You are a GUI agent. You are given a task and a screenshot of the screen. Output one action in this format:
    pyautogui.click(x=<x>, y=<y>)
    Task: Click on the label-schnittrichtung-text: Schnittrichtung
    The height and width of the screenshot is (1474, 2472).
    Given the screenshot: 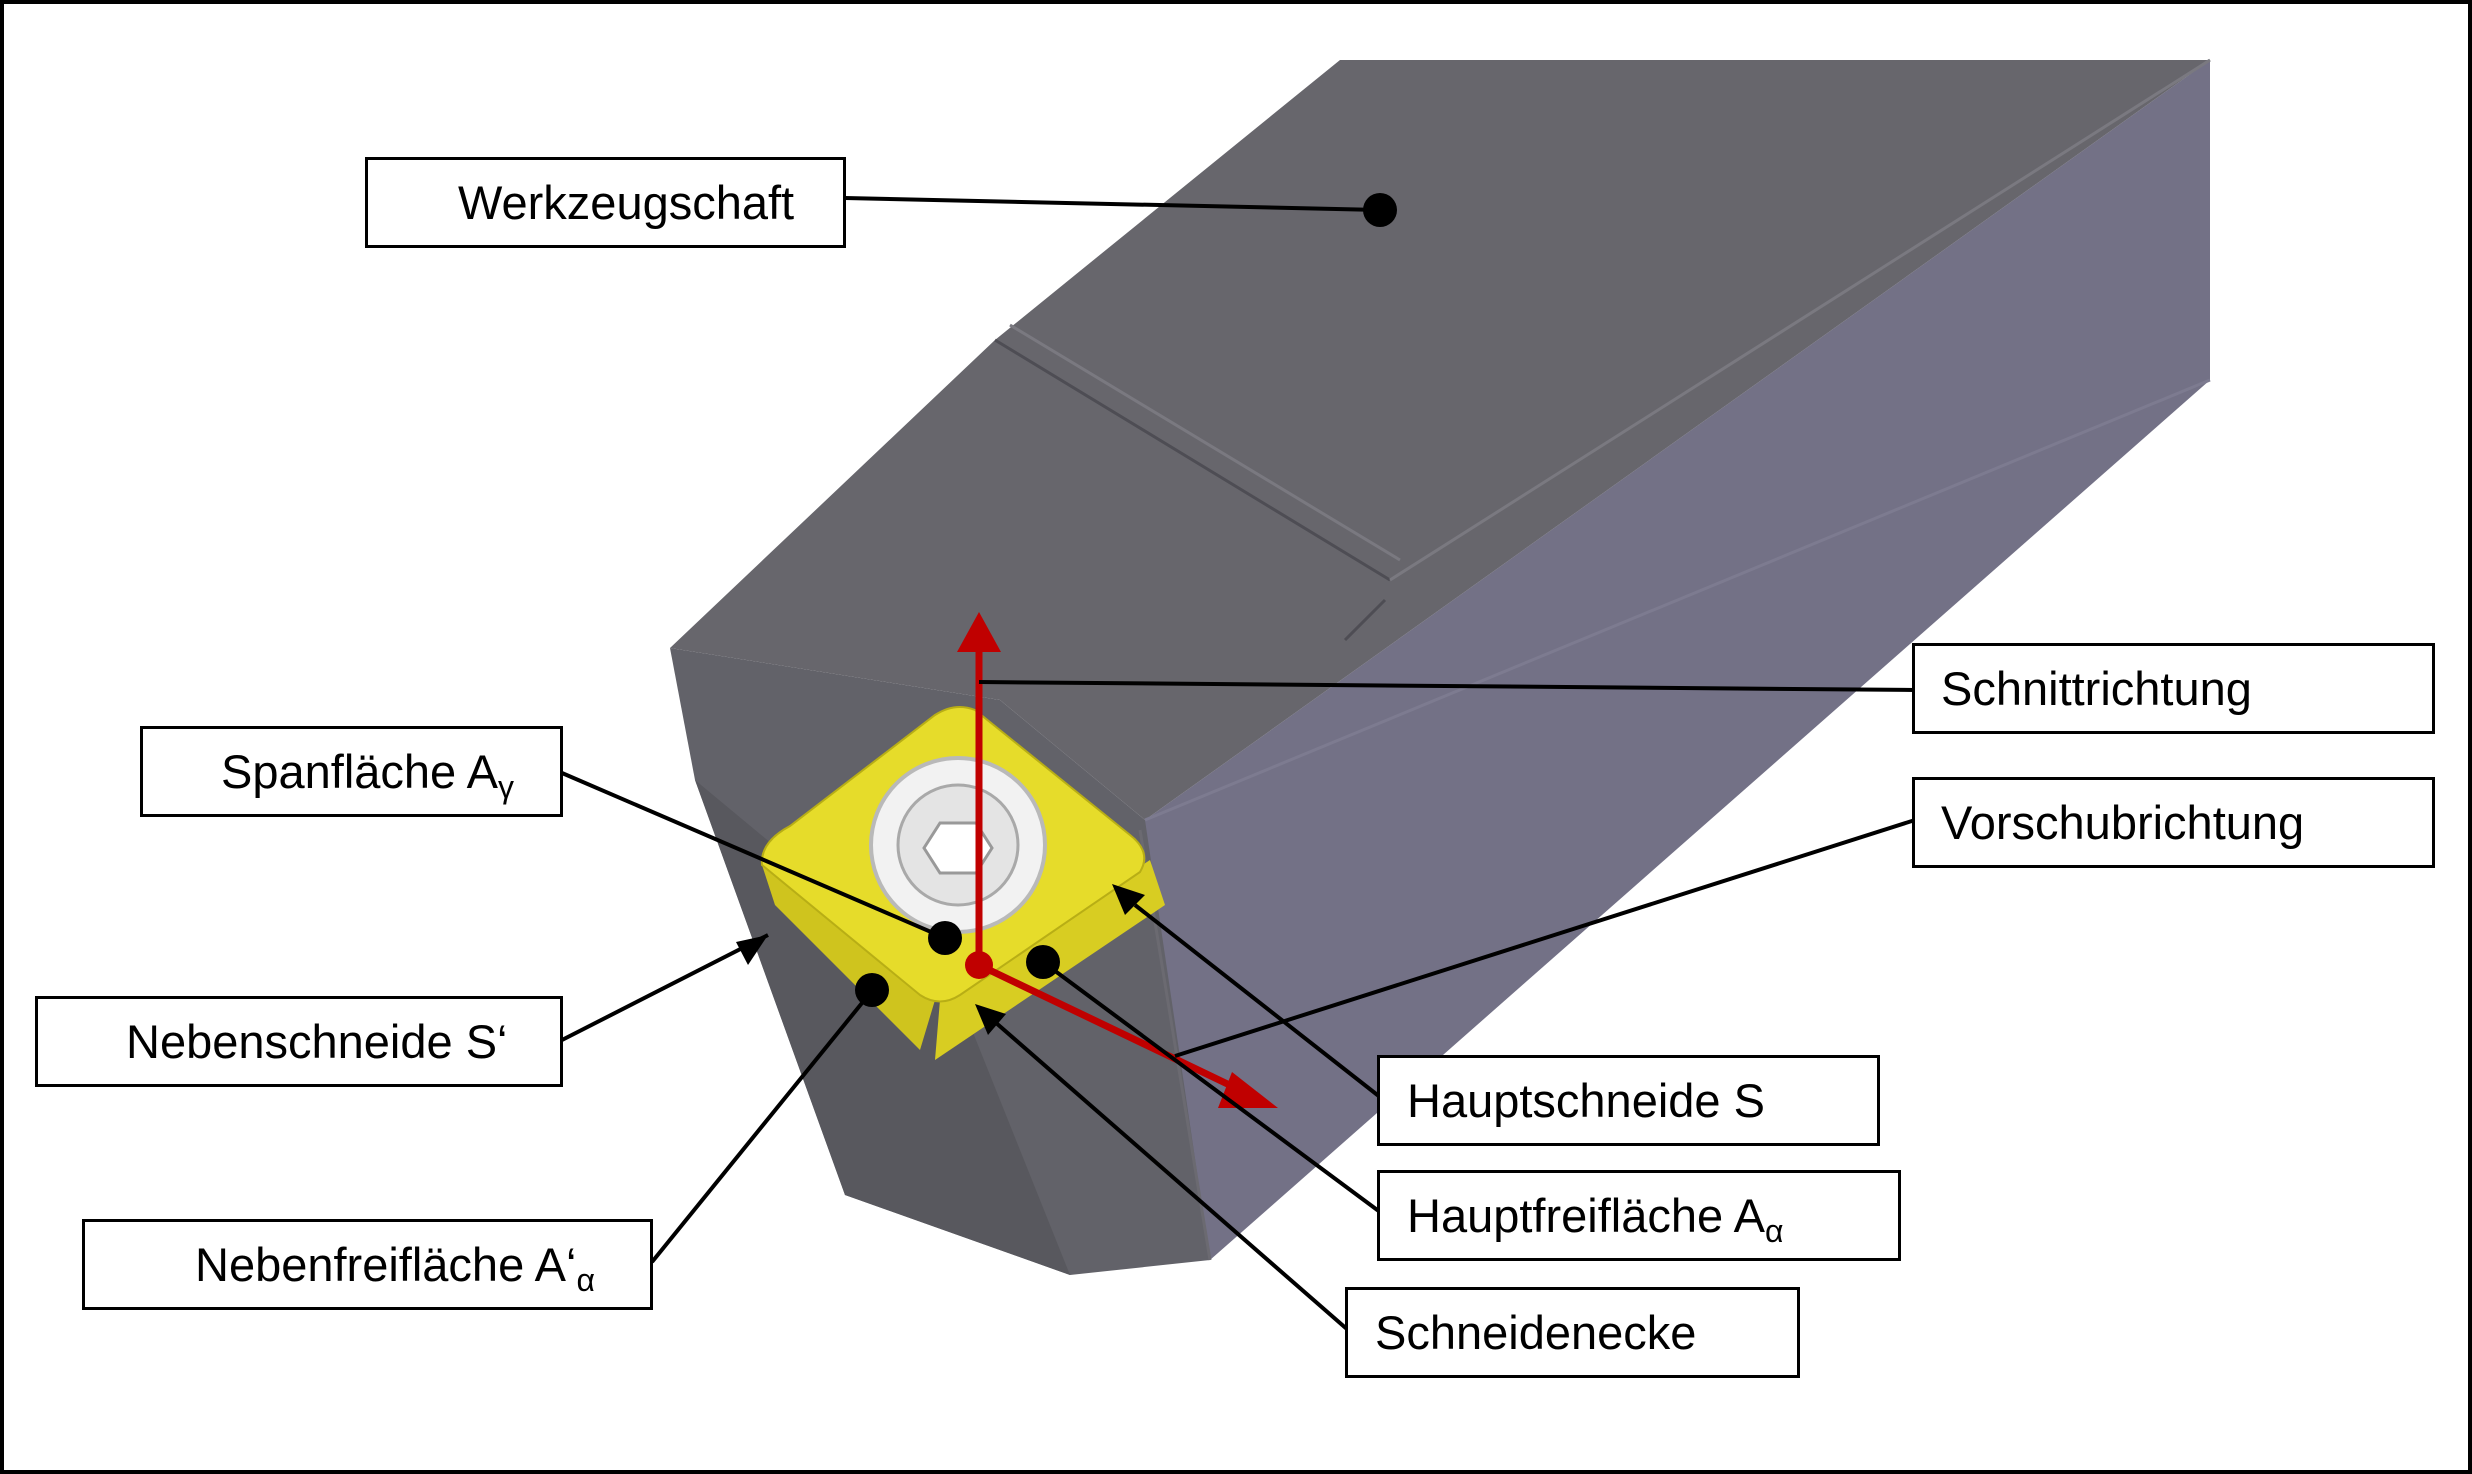 What is the action you would take?
    pyautogui.click(x=2096, y=688)
    